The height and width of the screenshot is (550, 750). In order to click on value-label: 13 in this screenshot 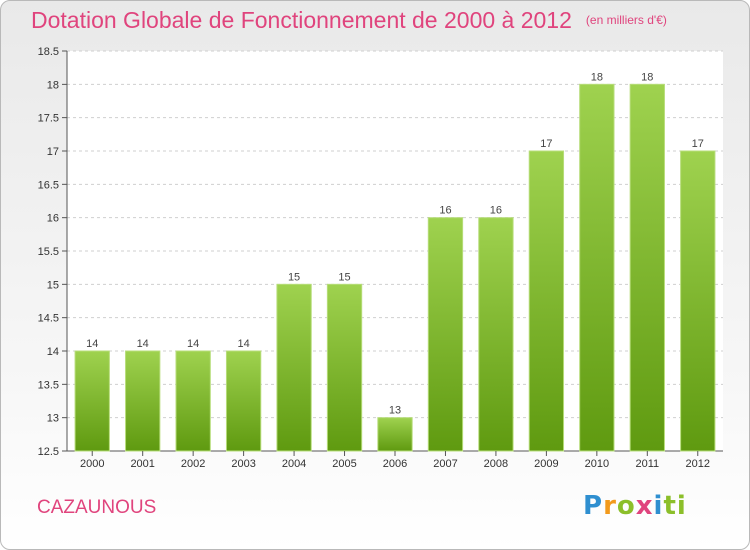, I will do `click(395, 411)`.